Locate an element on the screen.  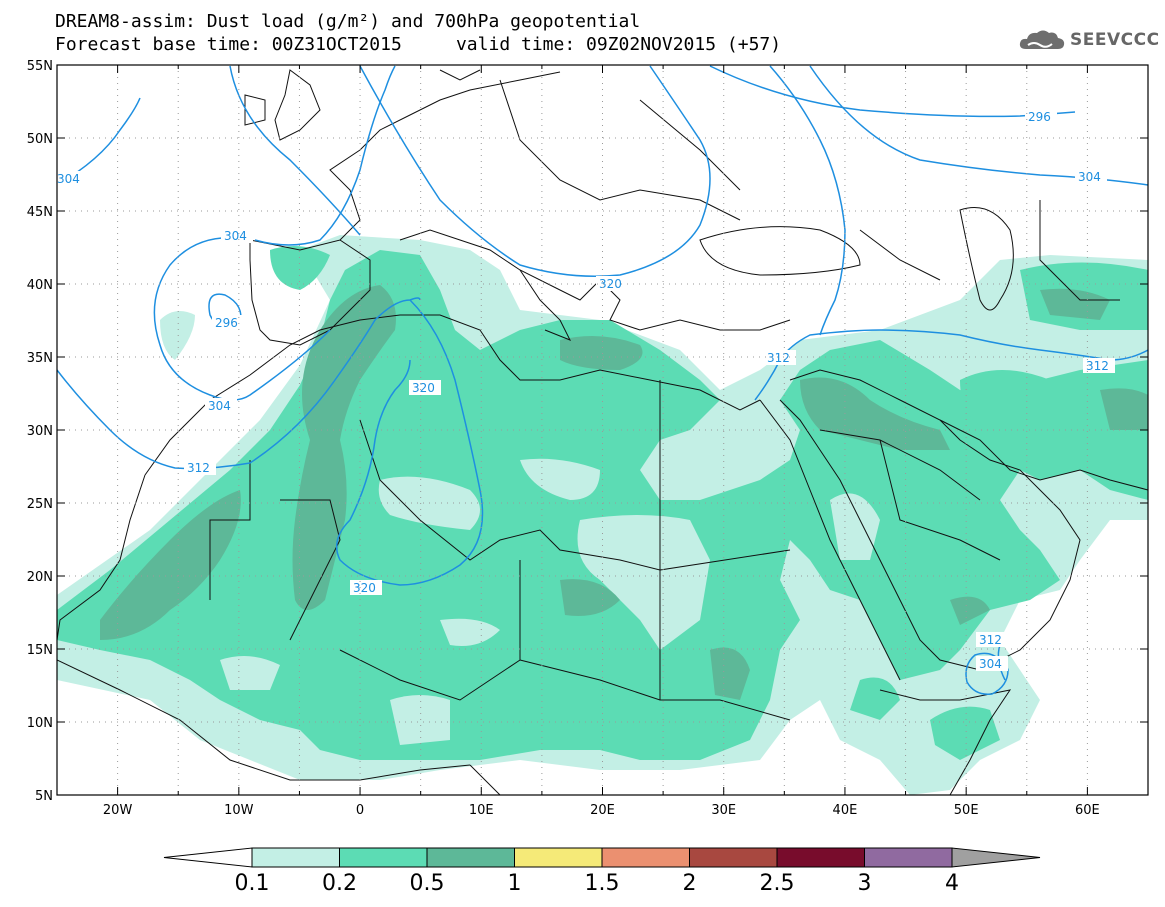
colorbar-tick-label: 3 is located at coordinates (864, 883).